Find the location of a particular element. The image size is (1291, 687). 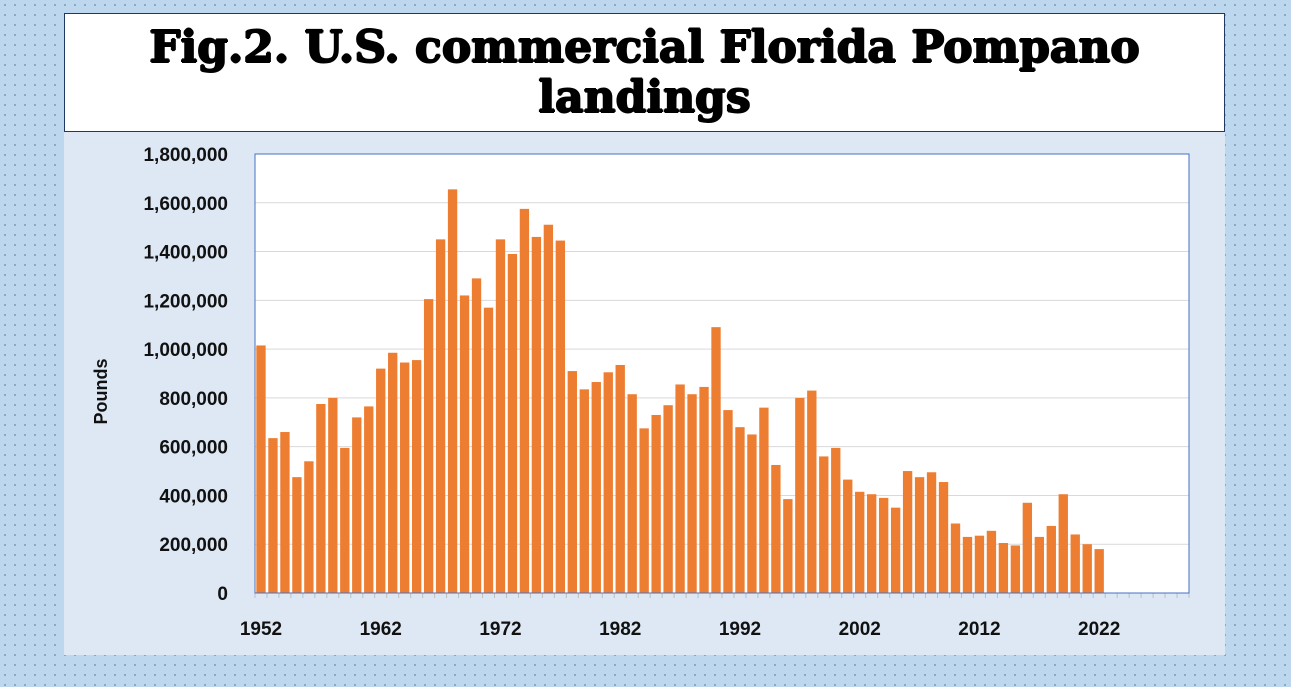

y-tick-label: 0 is located at coordinates (222, 594).